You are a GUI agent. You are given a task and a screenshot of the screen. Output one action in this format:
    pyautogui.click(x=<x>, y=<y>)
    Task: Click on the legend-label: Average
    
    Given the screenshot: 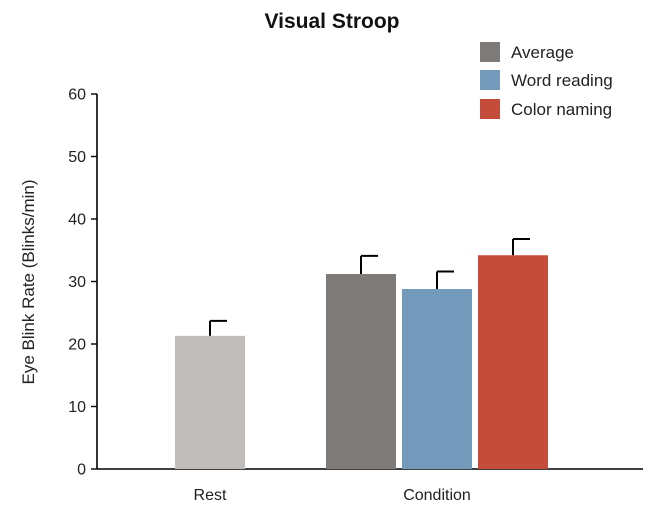 What is the action you would take?
    pyautogui.click(x=542, y=52)
    